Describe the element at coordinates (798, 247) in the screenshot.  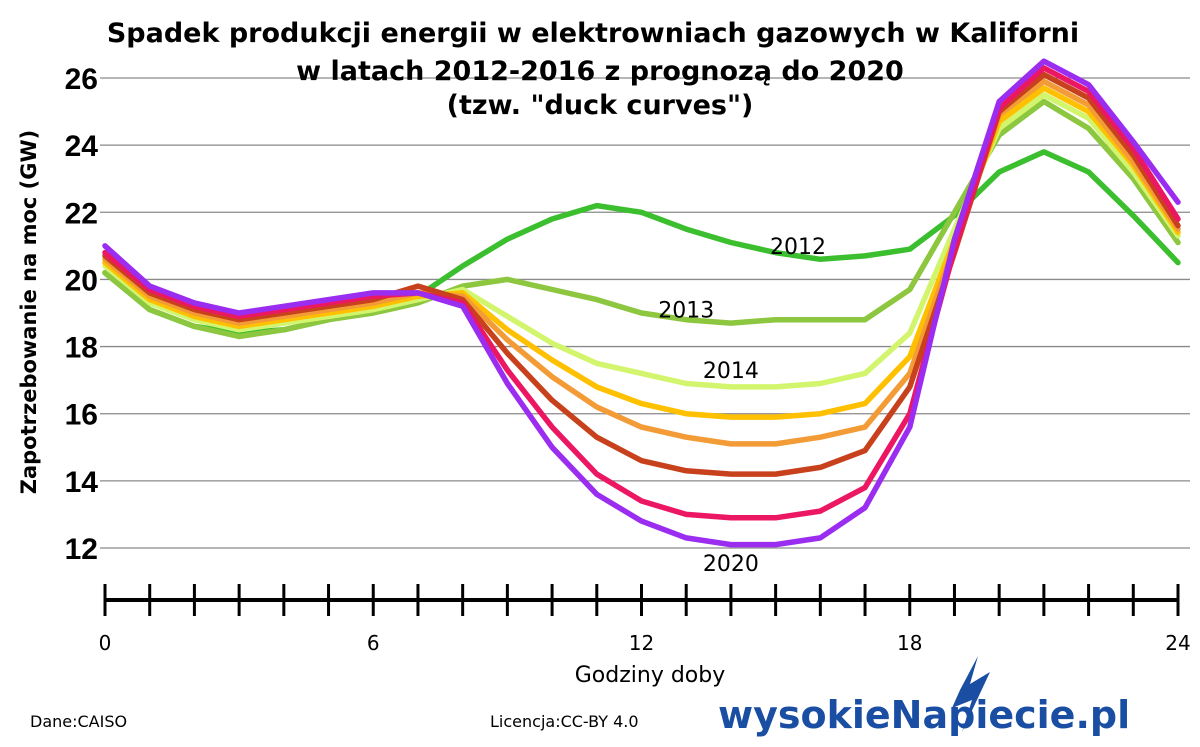
I see `series-label-2012: 2012` at that location.